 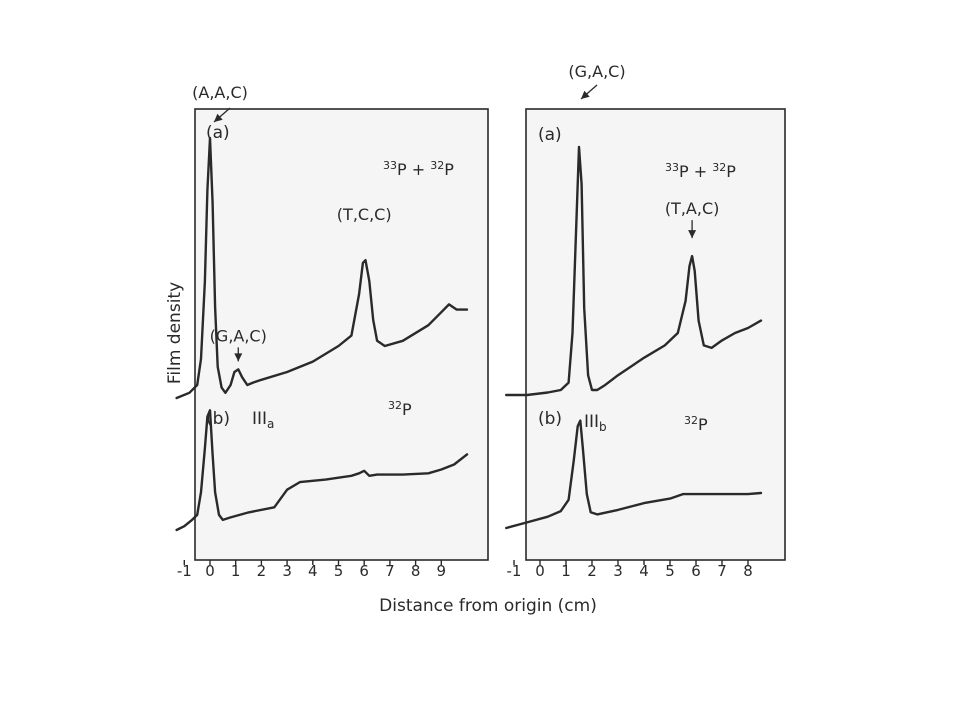 I want to click on left-x-tick-label-3: 3, so click(x=287, y=571).